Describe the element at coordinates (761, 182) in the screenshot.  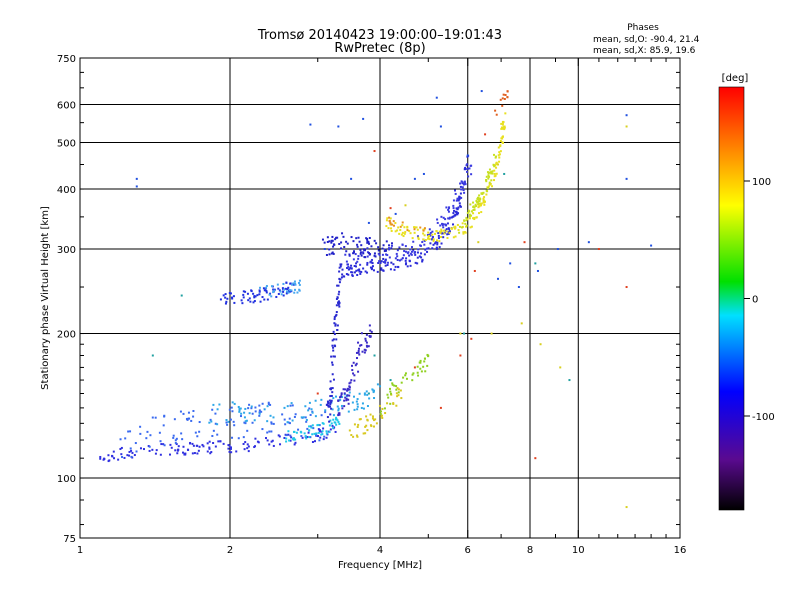
I see `colorbar-tick-label: 100` at that location.